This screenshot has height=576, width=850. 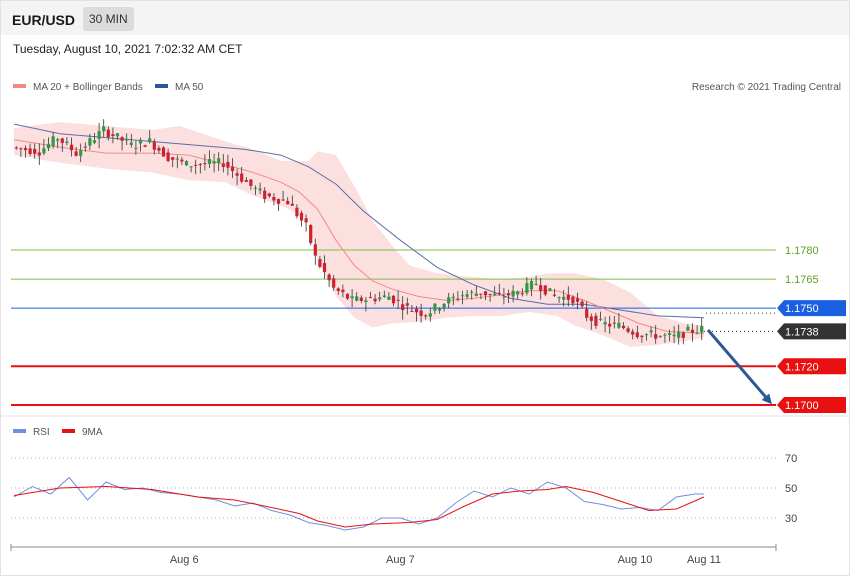 What do you see at coordinates (791, 459) in the screenshot?
I see `rsi-tick-70: 70` at bounding box center [791, 459].